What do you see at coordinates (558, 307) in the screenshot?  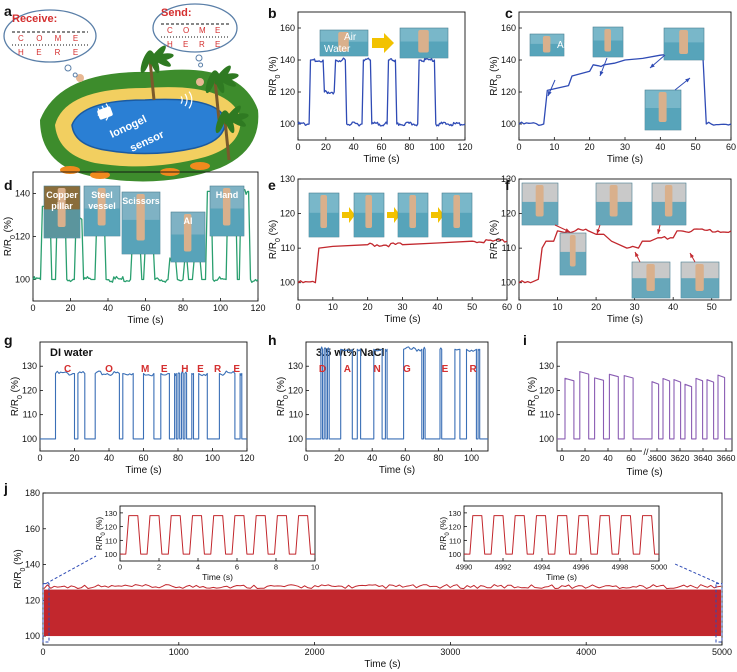 I see `x-tick-label: 10` at bounding box center [558, 307].